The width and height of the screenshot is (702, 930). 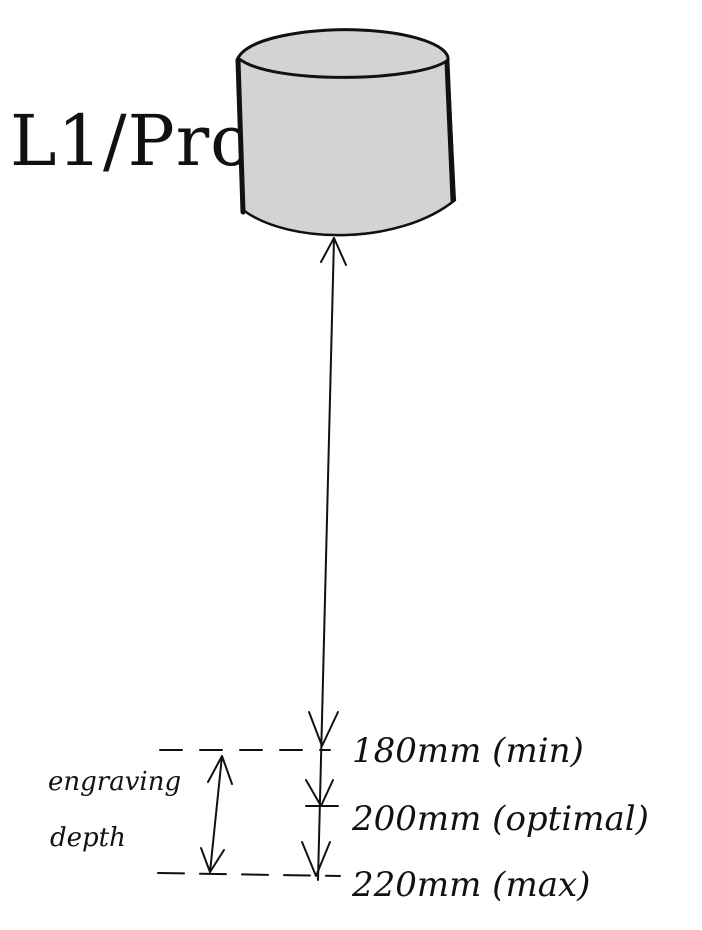 I want to click on engraving-depth-arrow, so click(x=216, y=814).